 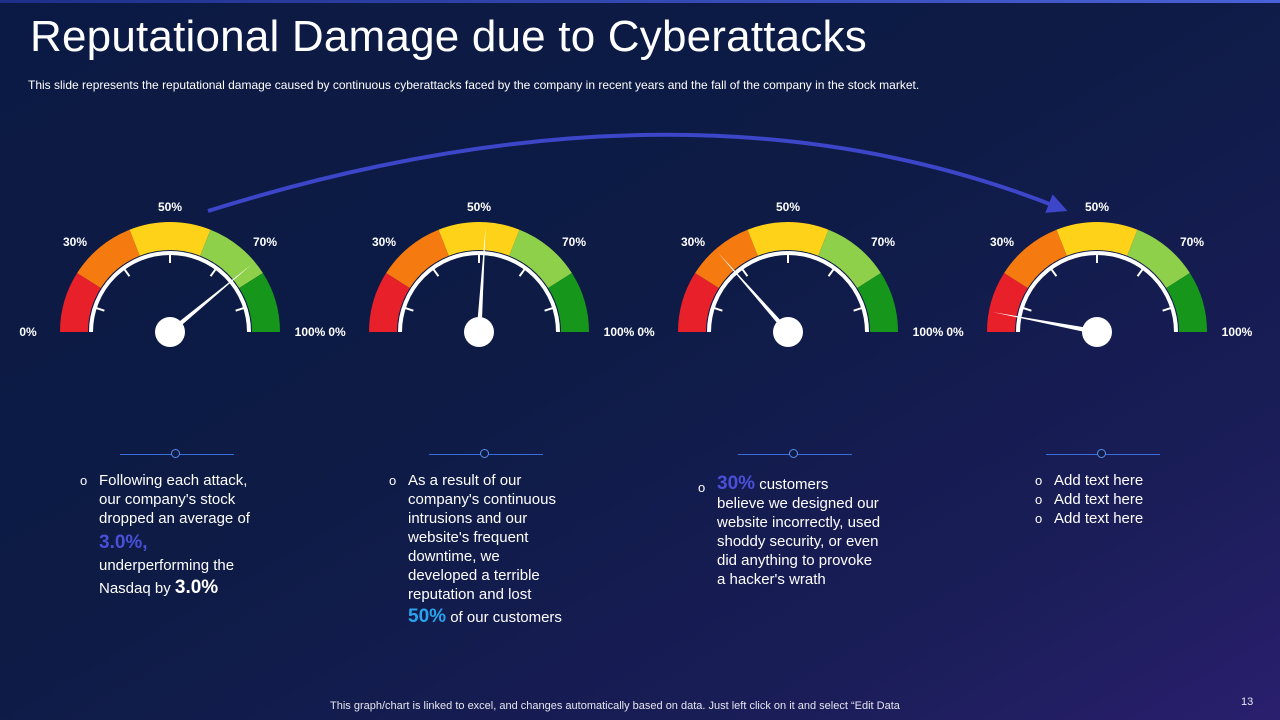 What do you see at coordinates (506, 617) in the screenshot?
I see `text-line: of our customers` at bounding box center [506, 617].